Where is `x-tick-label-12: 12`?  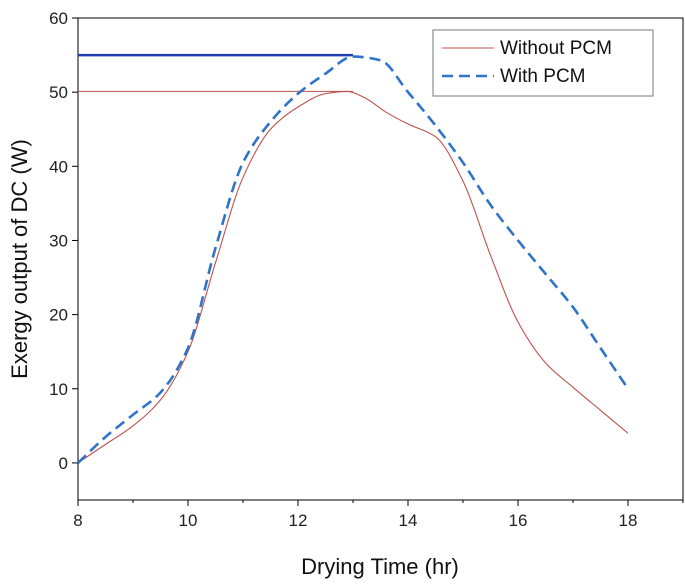 x-tick-label-12: 12 is located at coordinates (298, 520).